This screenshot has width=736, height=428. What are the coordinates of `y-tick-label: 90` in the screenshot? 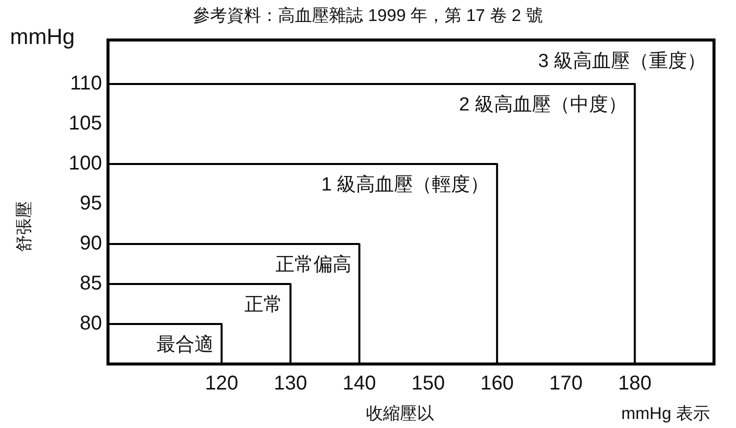 It's located at (91, 243).